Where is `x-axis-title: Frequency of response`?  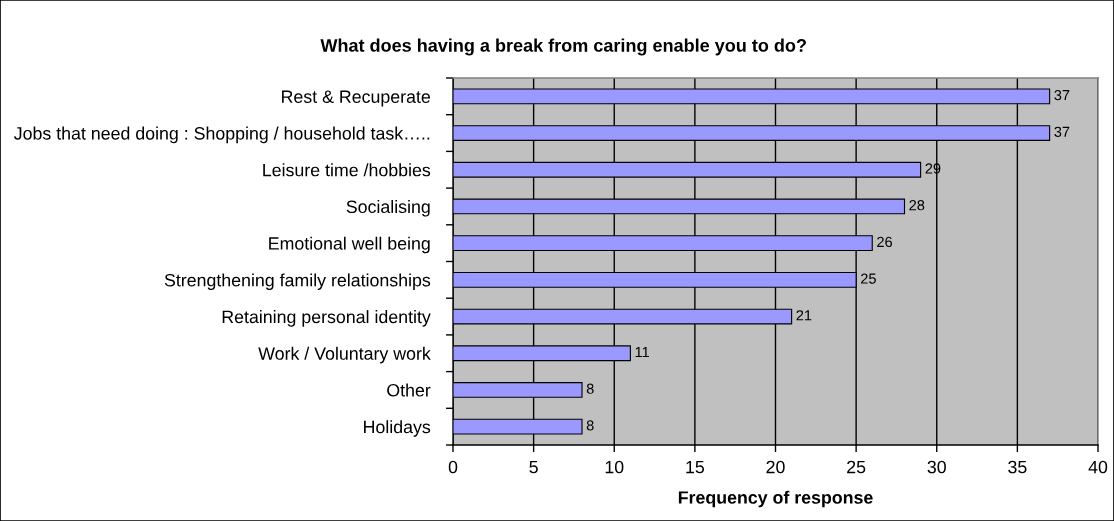
x-axis-title: Frequency of response is located at coordinates (775, 499).